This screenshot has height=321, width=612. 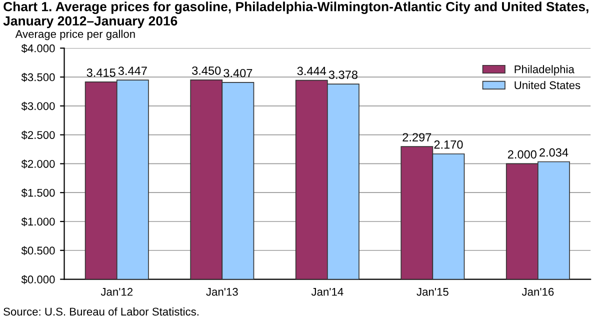 I want to click on data-label: 3.444, so click(x=311, y=71).